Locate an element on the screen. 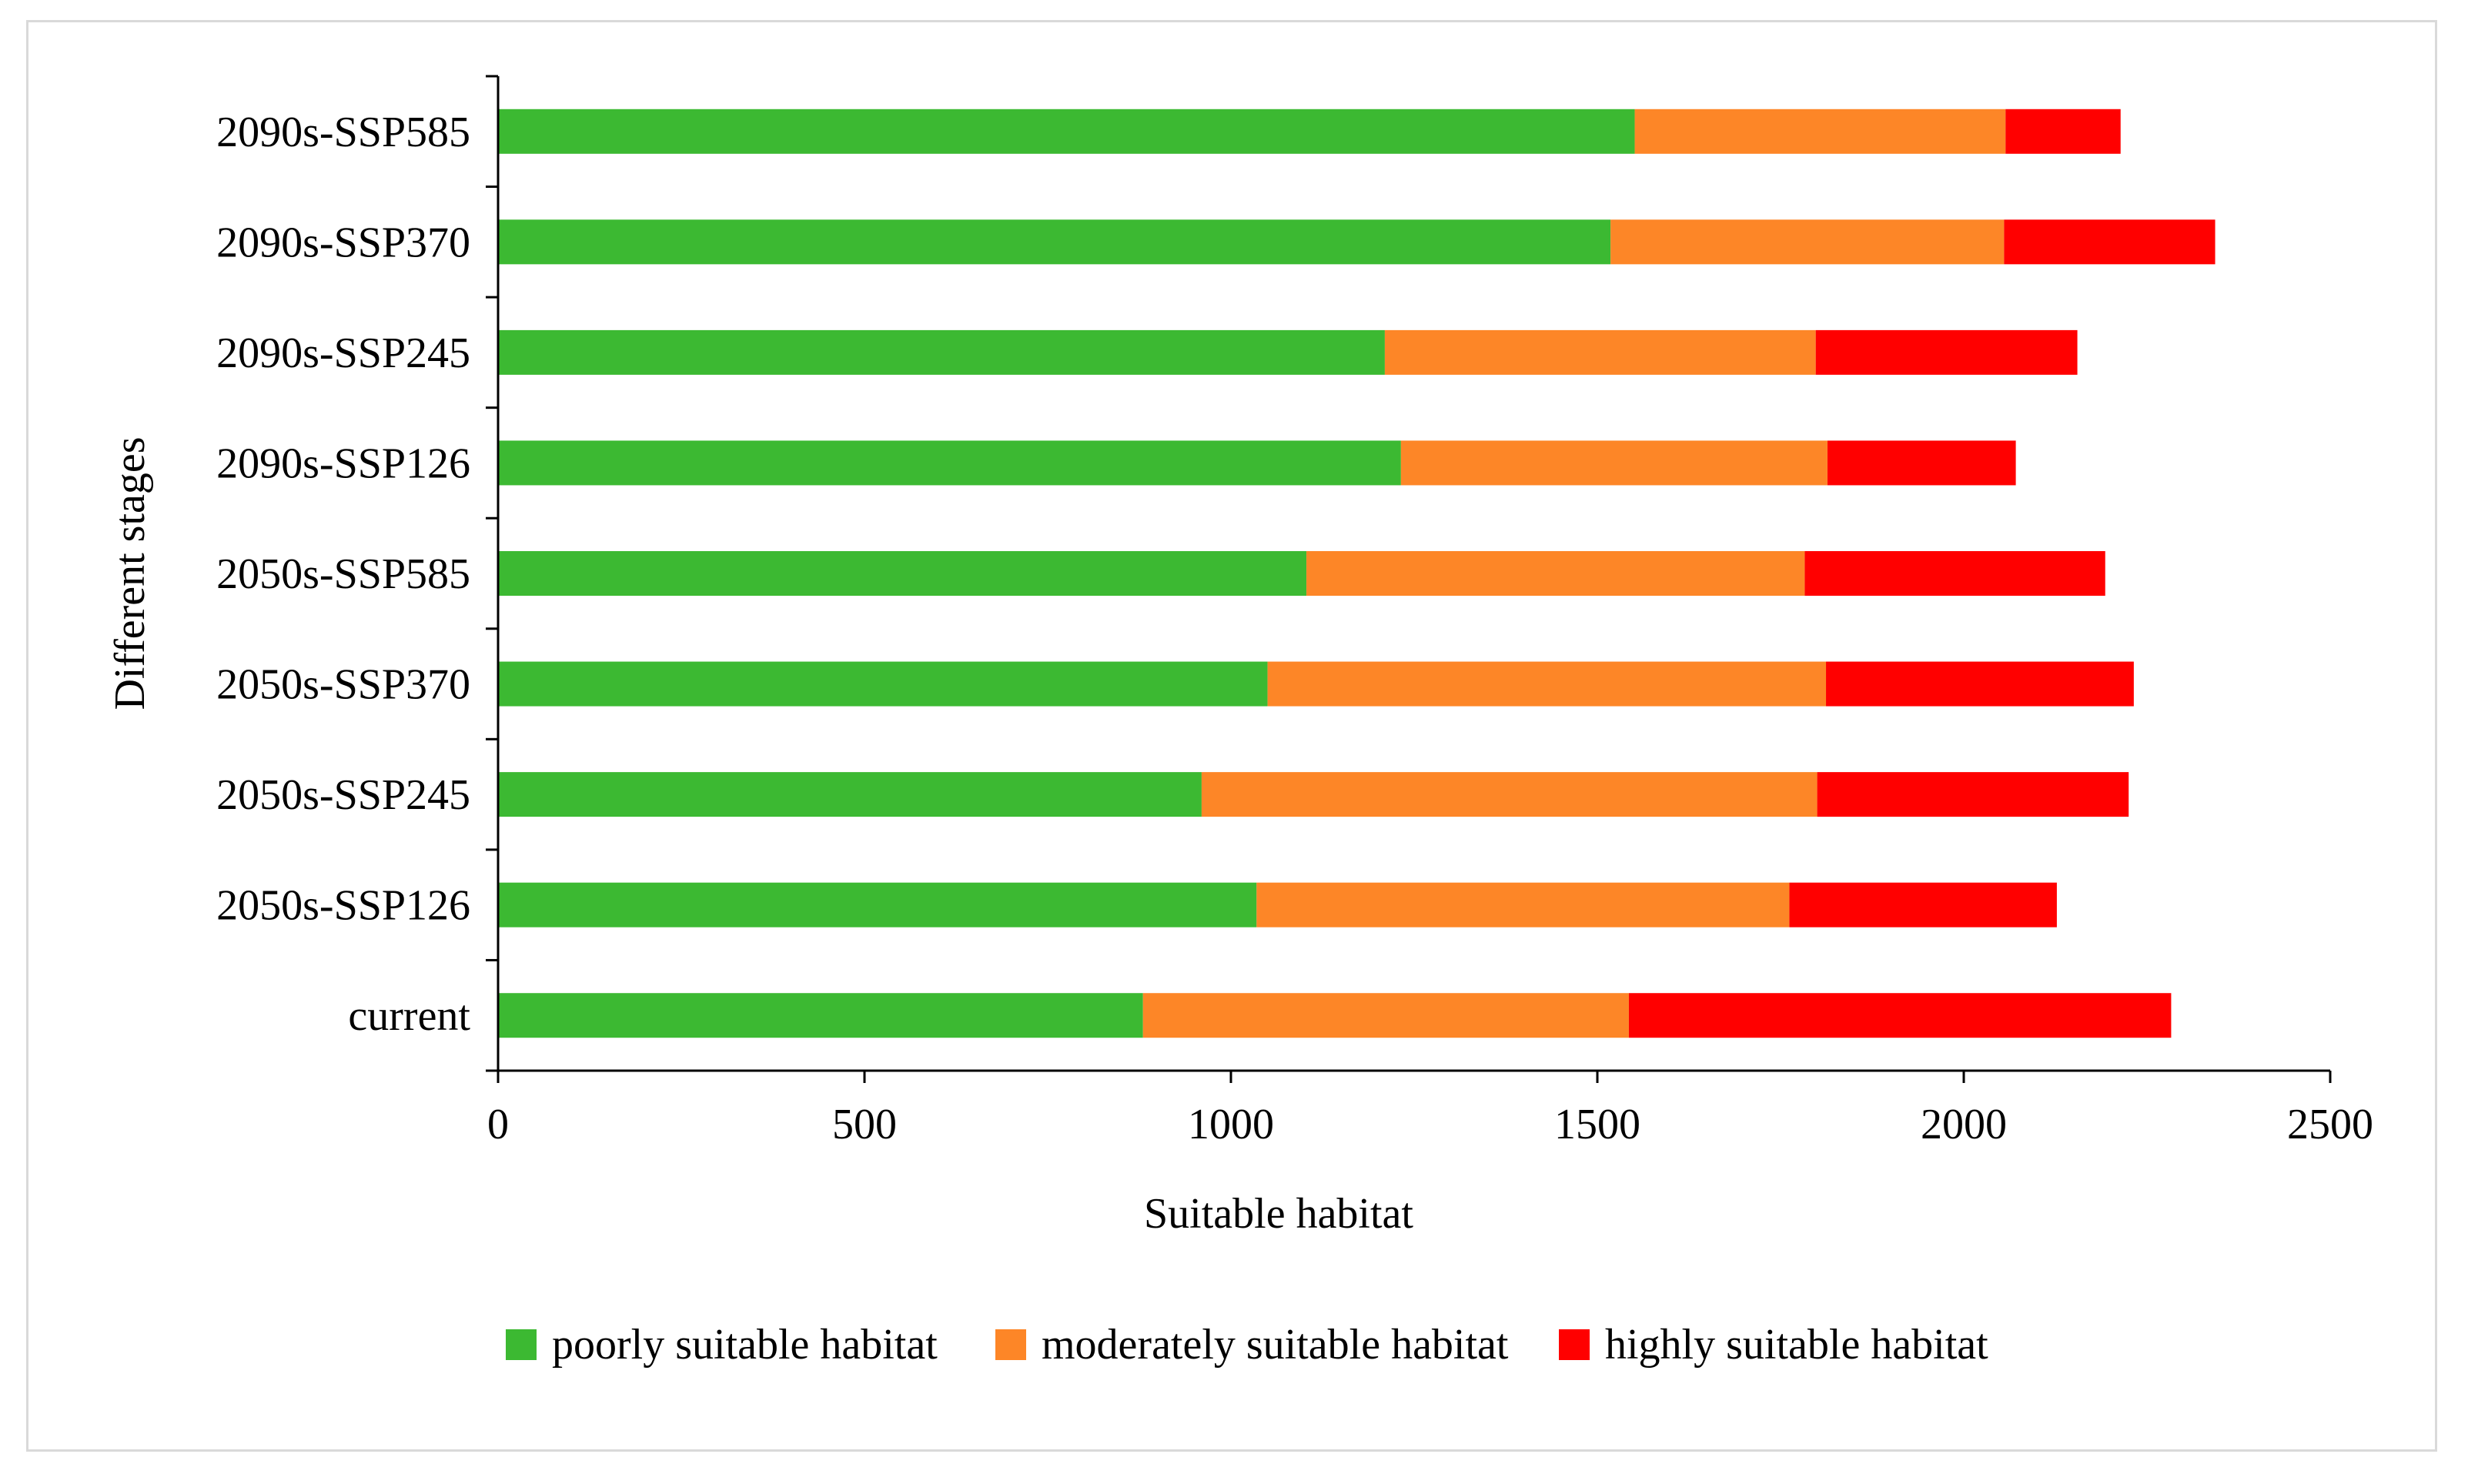 The width and height of the screenshot is (2468, 1484). y-tick-label-2050s-SSP585: 2050s-SSP585 is located at coordinates (343, 574).